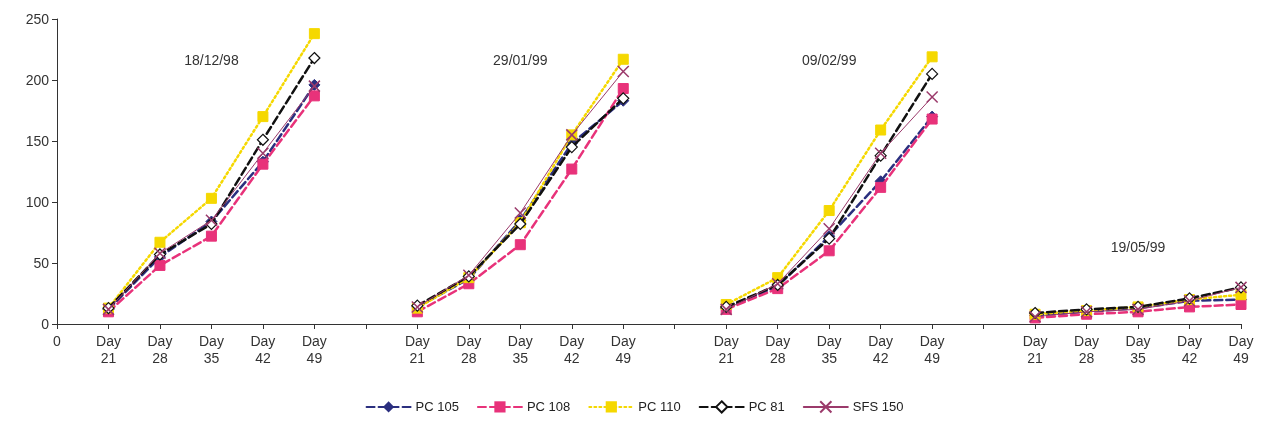 Image resolution: width=1269 pixels, height=426 pixels. Describe the element at coordinates (766, 407) in the screenshot. I see `legend-label: PC 81` at that location.